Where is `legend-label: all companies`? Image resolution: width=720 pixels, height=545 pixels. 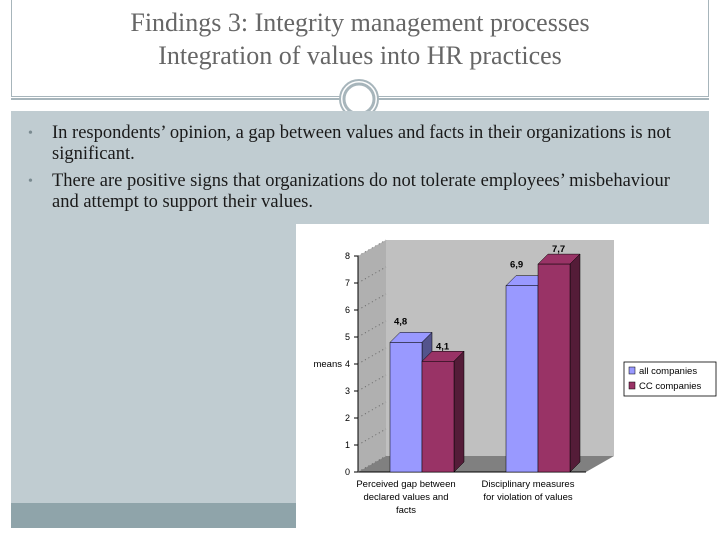 legend-label: all companies is located at coordinates (668, 371).